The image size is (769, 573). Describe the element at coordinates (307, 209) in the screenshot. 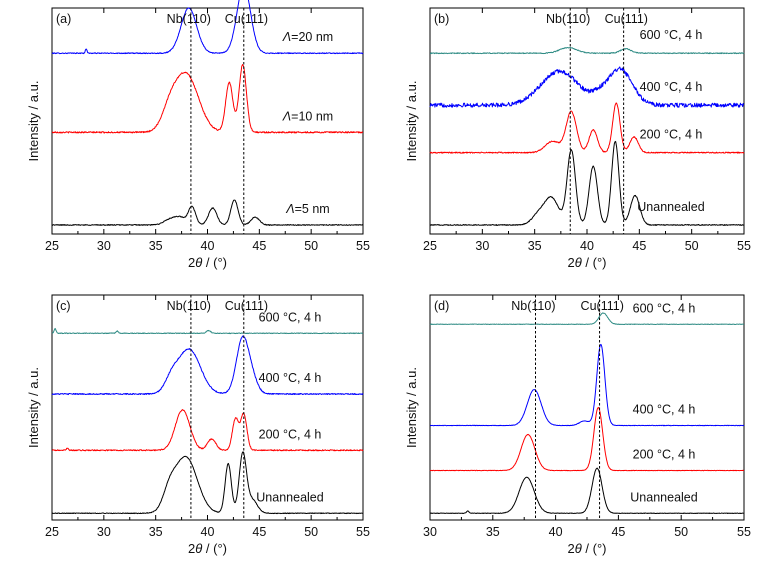

I see `series-label: Λ=5 nm` at that location.